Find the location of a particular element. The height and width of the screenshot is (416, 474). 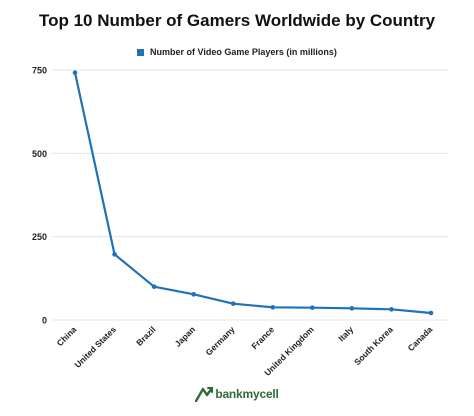

x-tick-label: France is located at coordinates (262, 337).